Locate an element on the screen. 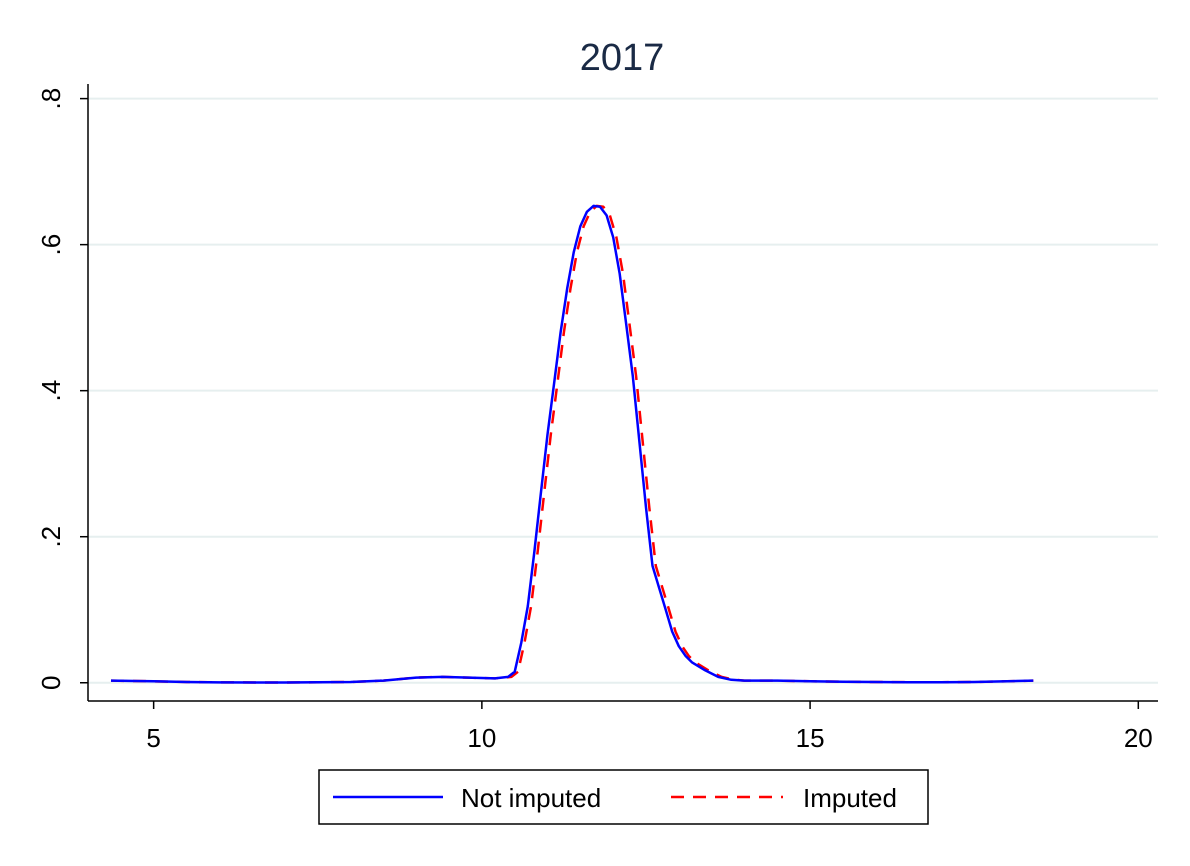  x-tick-label: 5 is located at coordinates (153, 738).